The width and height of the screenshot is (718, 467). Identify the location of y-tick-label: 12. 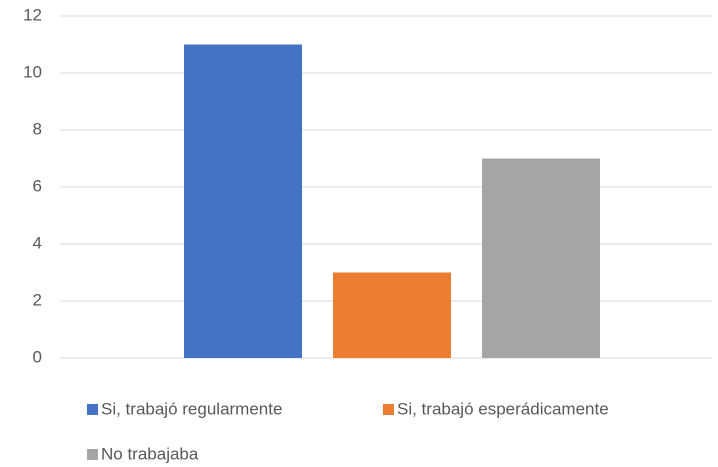
(32, 14).